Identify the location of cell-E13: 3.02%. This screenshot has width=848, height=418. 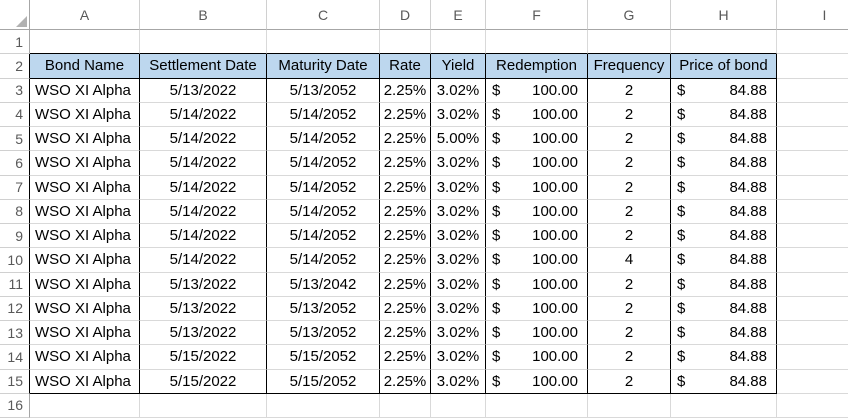
(458, 333).